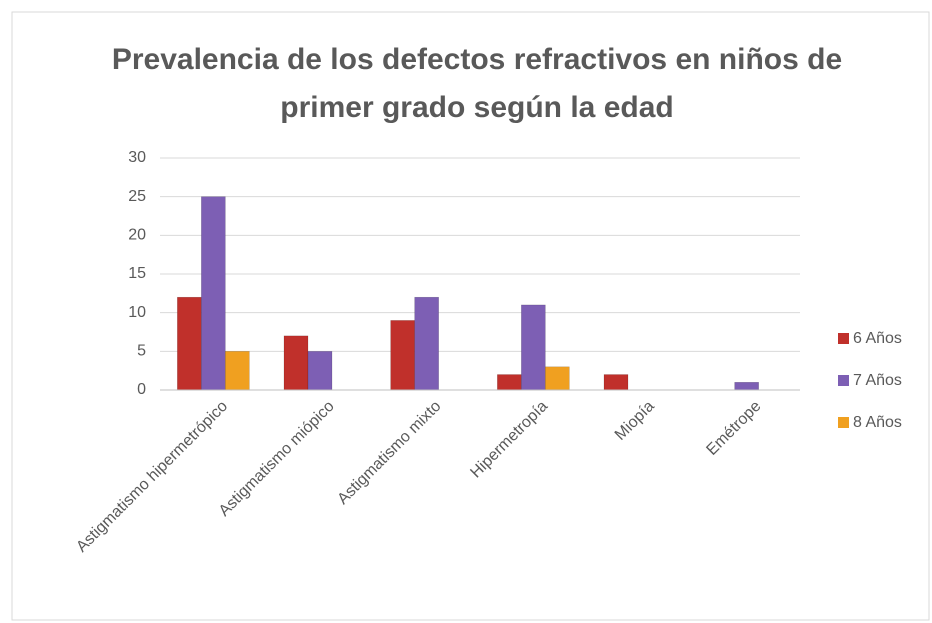 The image size is (932, 623). I want to click on y-tick-label: 15, so click(137, 273).